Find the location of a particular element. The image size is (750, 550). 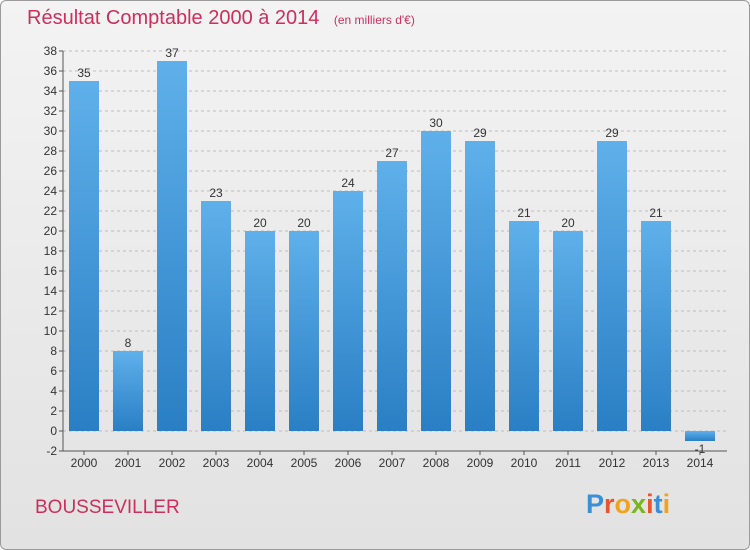

bar-2009 is located at coordinates (480, 286).